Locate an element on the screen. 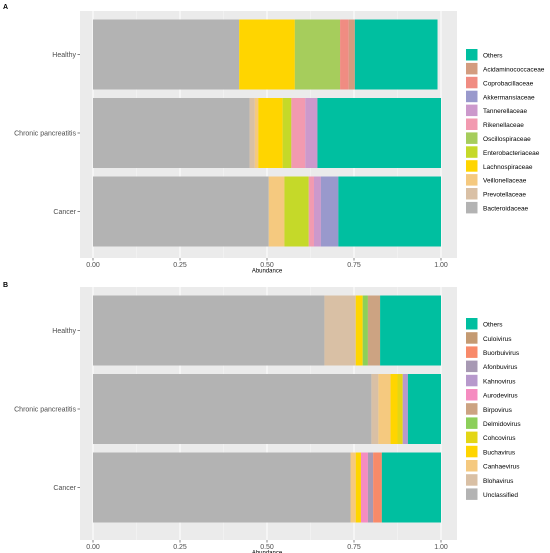 This screenshot has height=553, width=550. legend-label: Canhaevirus is located at coordinates (501, 467).